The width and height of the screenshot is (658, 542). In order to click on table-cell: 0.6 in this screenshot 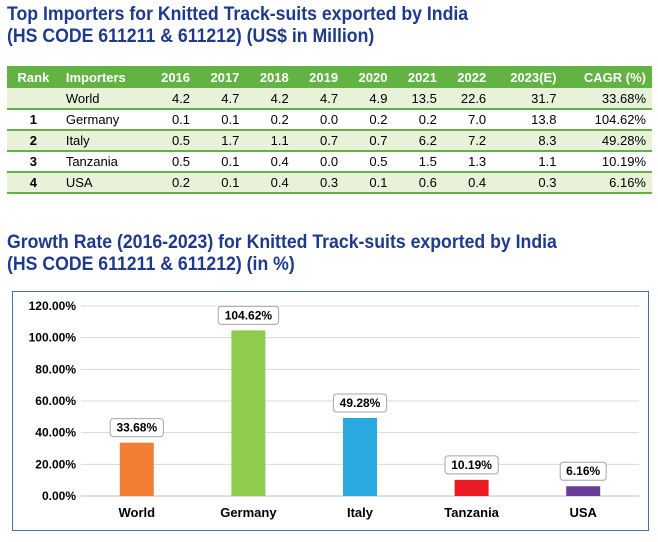, I will do `click(418, 183)`.